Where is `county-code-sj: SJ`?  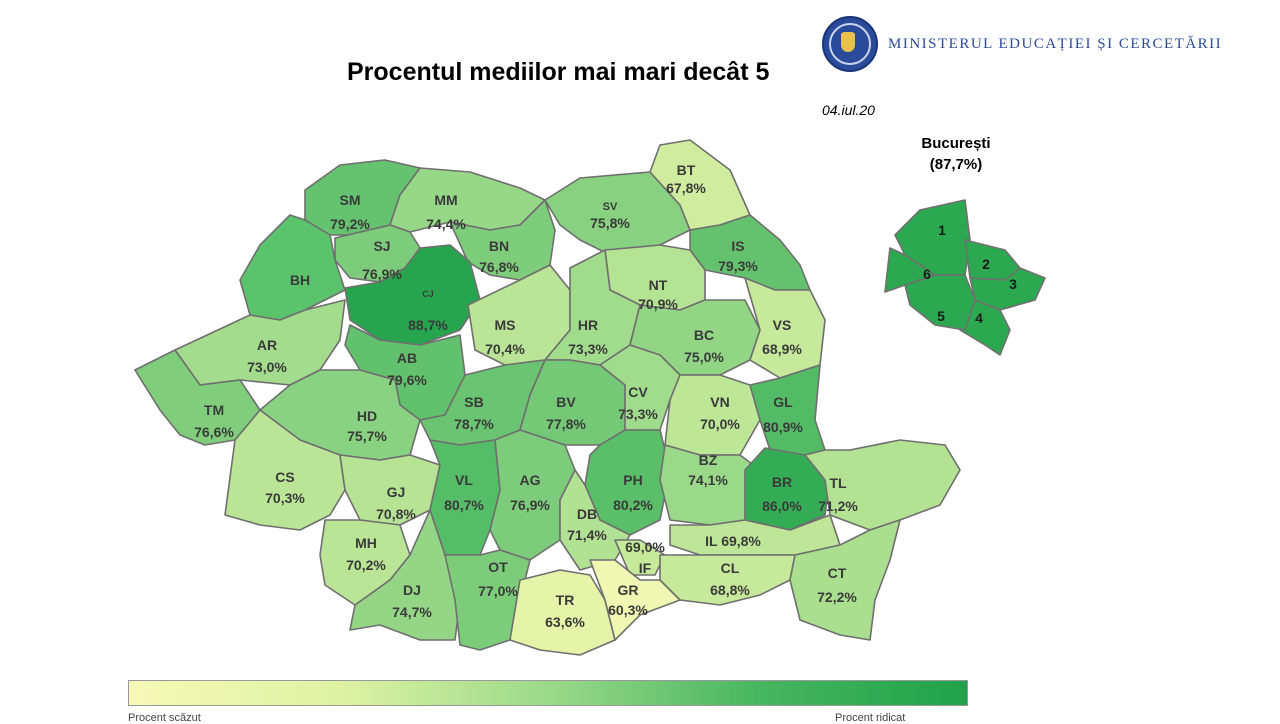
county-code-sj: SJ is located at coordinates (381, 246).